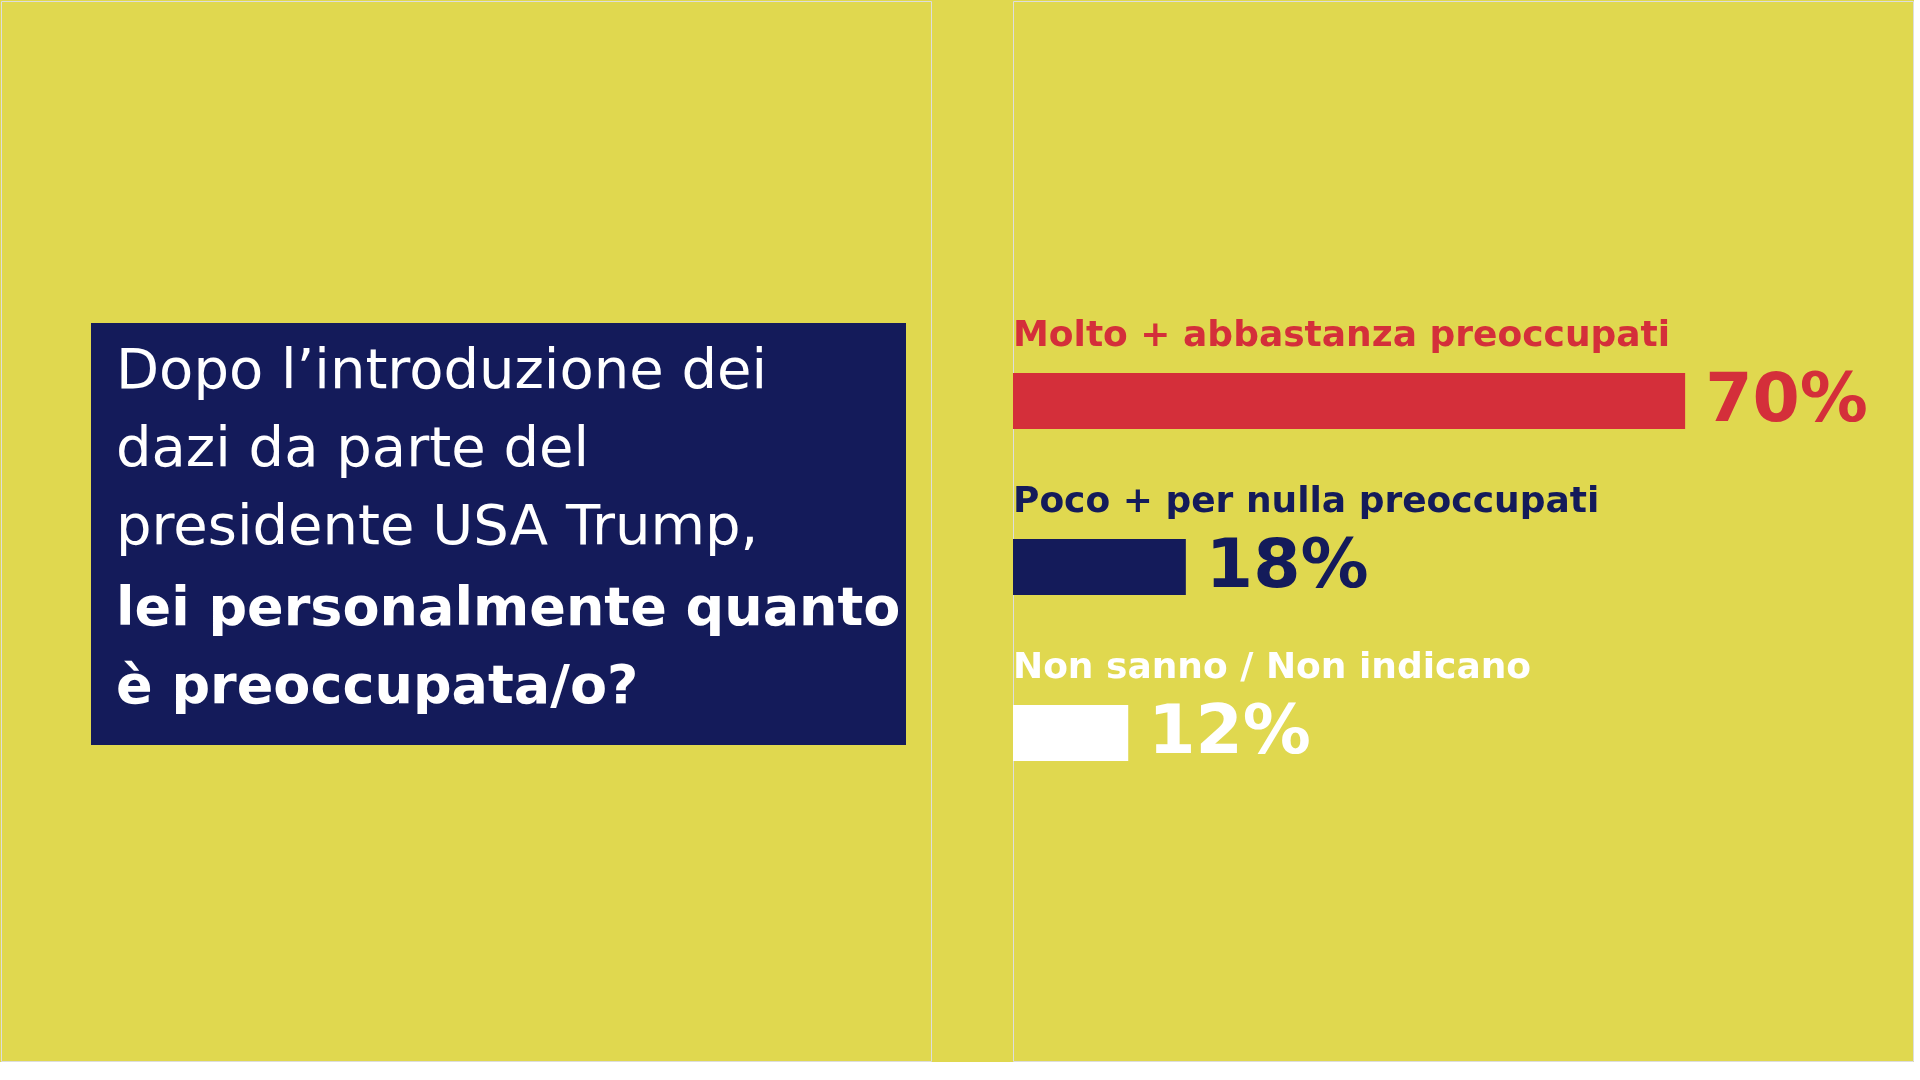 This screenshot has height=1080, width=1920. Describe the element at coordinates (1342, 333) in the screenshot. I see `y-tick-label: Molto + abbastanza preoccupati` at that location.